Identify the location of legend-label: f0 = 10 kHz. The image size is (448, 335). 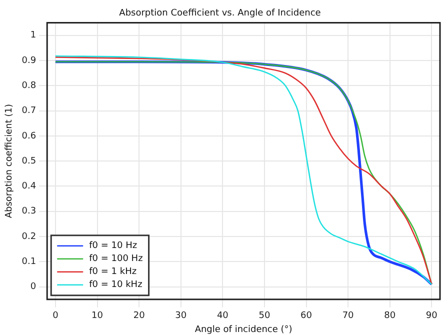
(116, 285).